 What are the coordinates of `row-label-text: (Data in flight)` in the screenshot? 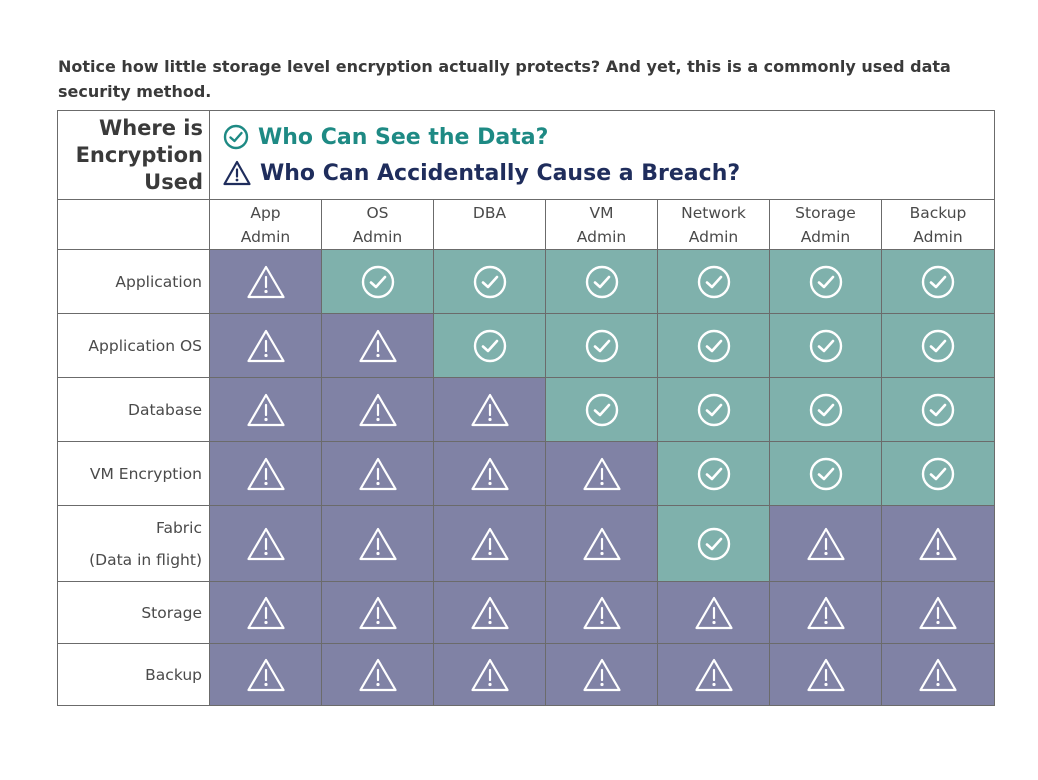 It's located at (145, 559).